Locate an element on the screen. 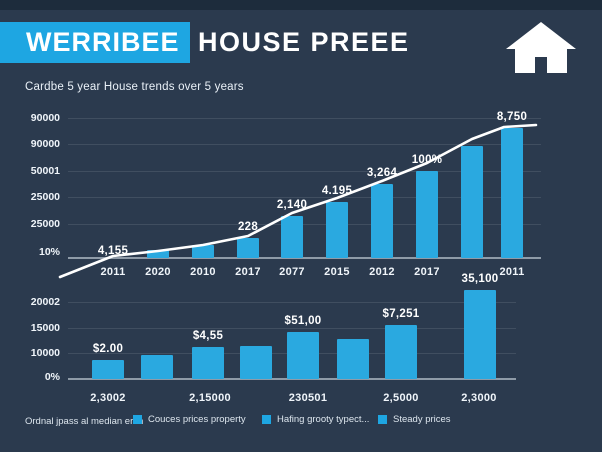 The image size is (602, 452). bar-value-label: 4,155 is located at coordinates (113, 251).